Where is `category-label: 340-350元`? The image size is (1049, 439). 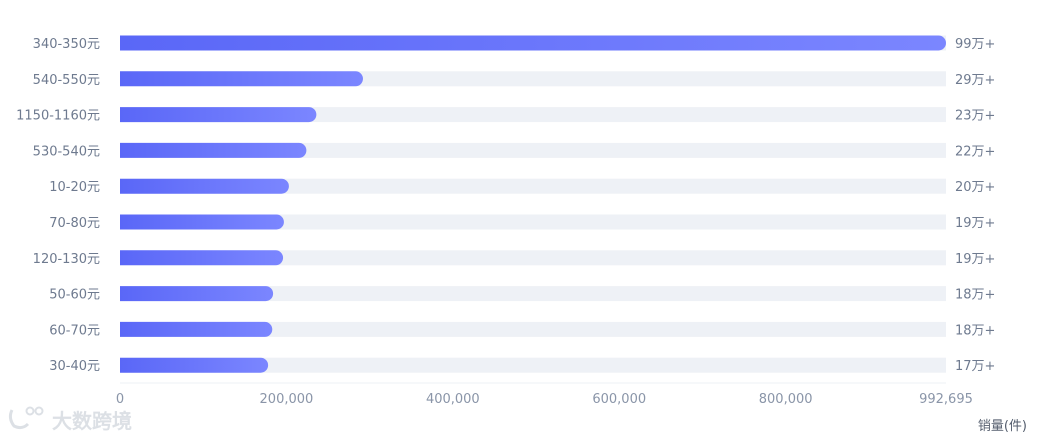 category-label: 340-350元 is located at coordinates (66, 44).